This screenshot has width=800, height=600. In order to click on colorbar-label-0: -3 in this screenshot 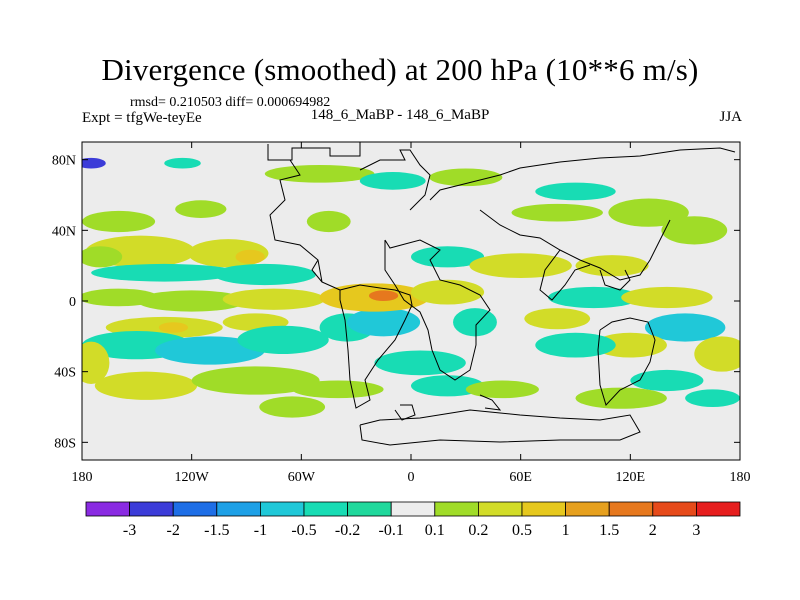, I will do `click(129, 530)`.